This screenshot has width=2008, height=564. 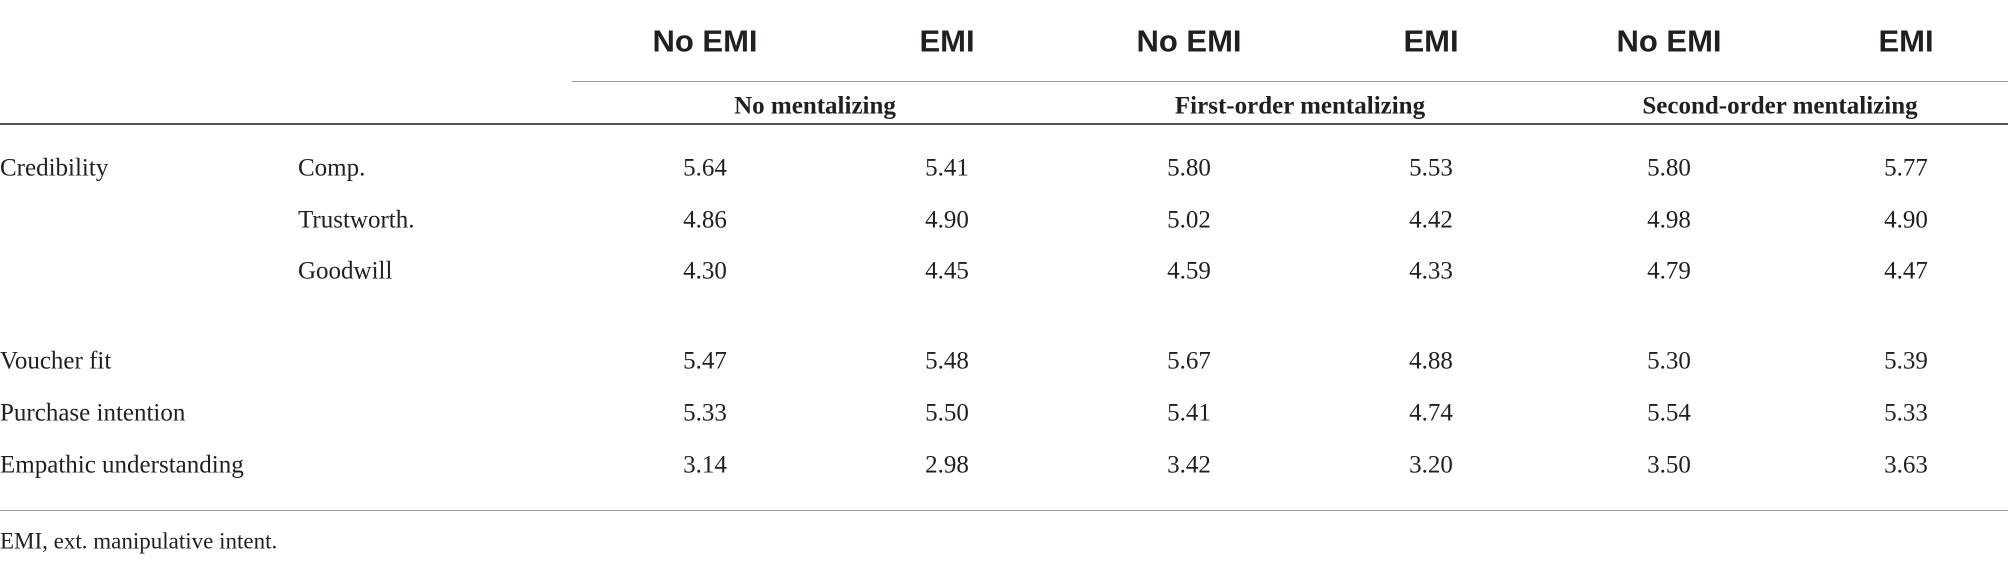 I want to click on cell-value: 3.14, so click(x=705, y=465).